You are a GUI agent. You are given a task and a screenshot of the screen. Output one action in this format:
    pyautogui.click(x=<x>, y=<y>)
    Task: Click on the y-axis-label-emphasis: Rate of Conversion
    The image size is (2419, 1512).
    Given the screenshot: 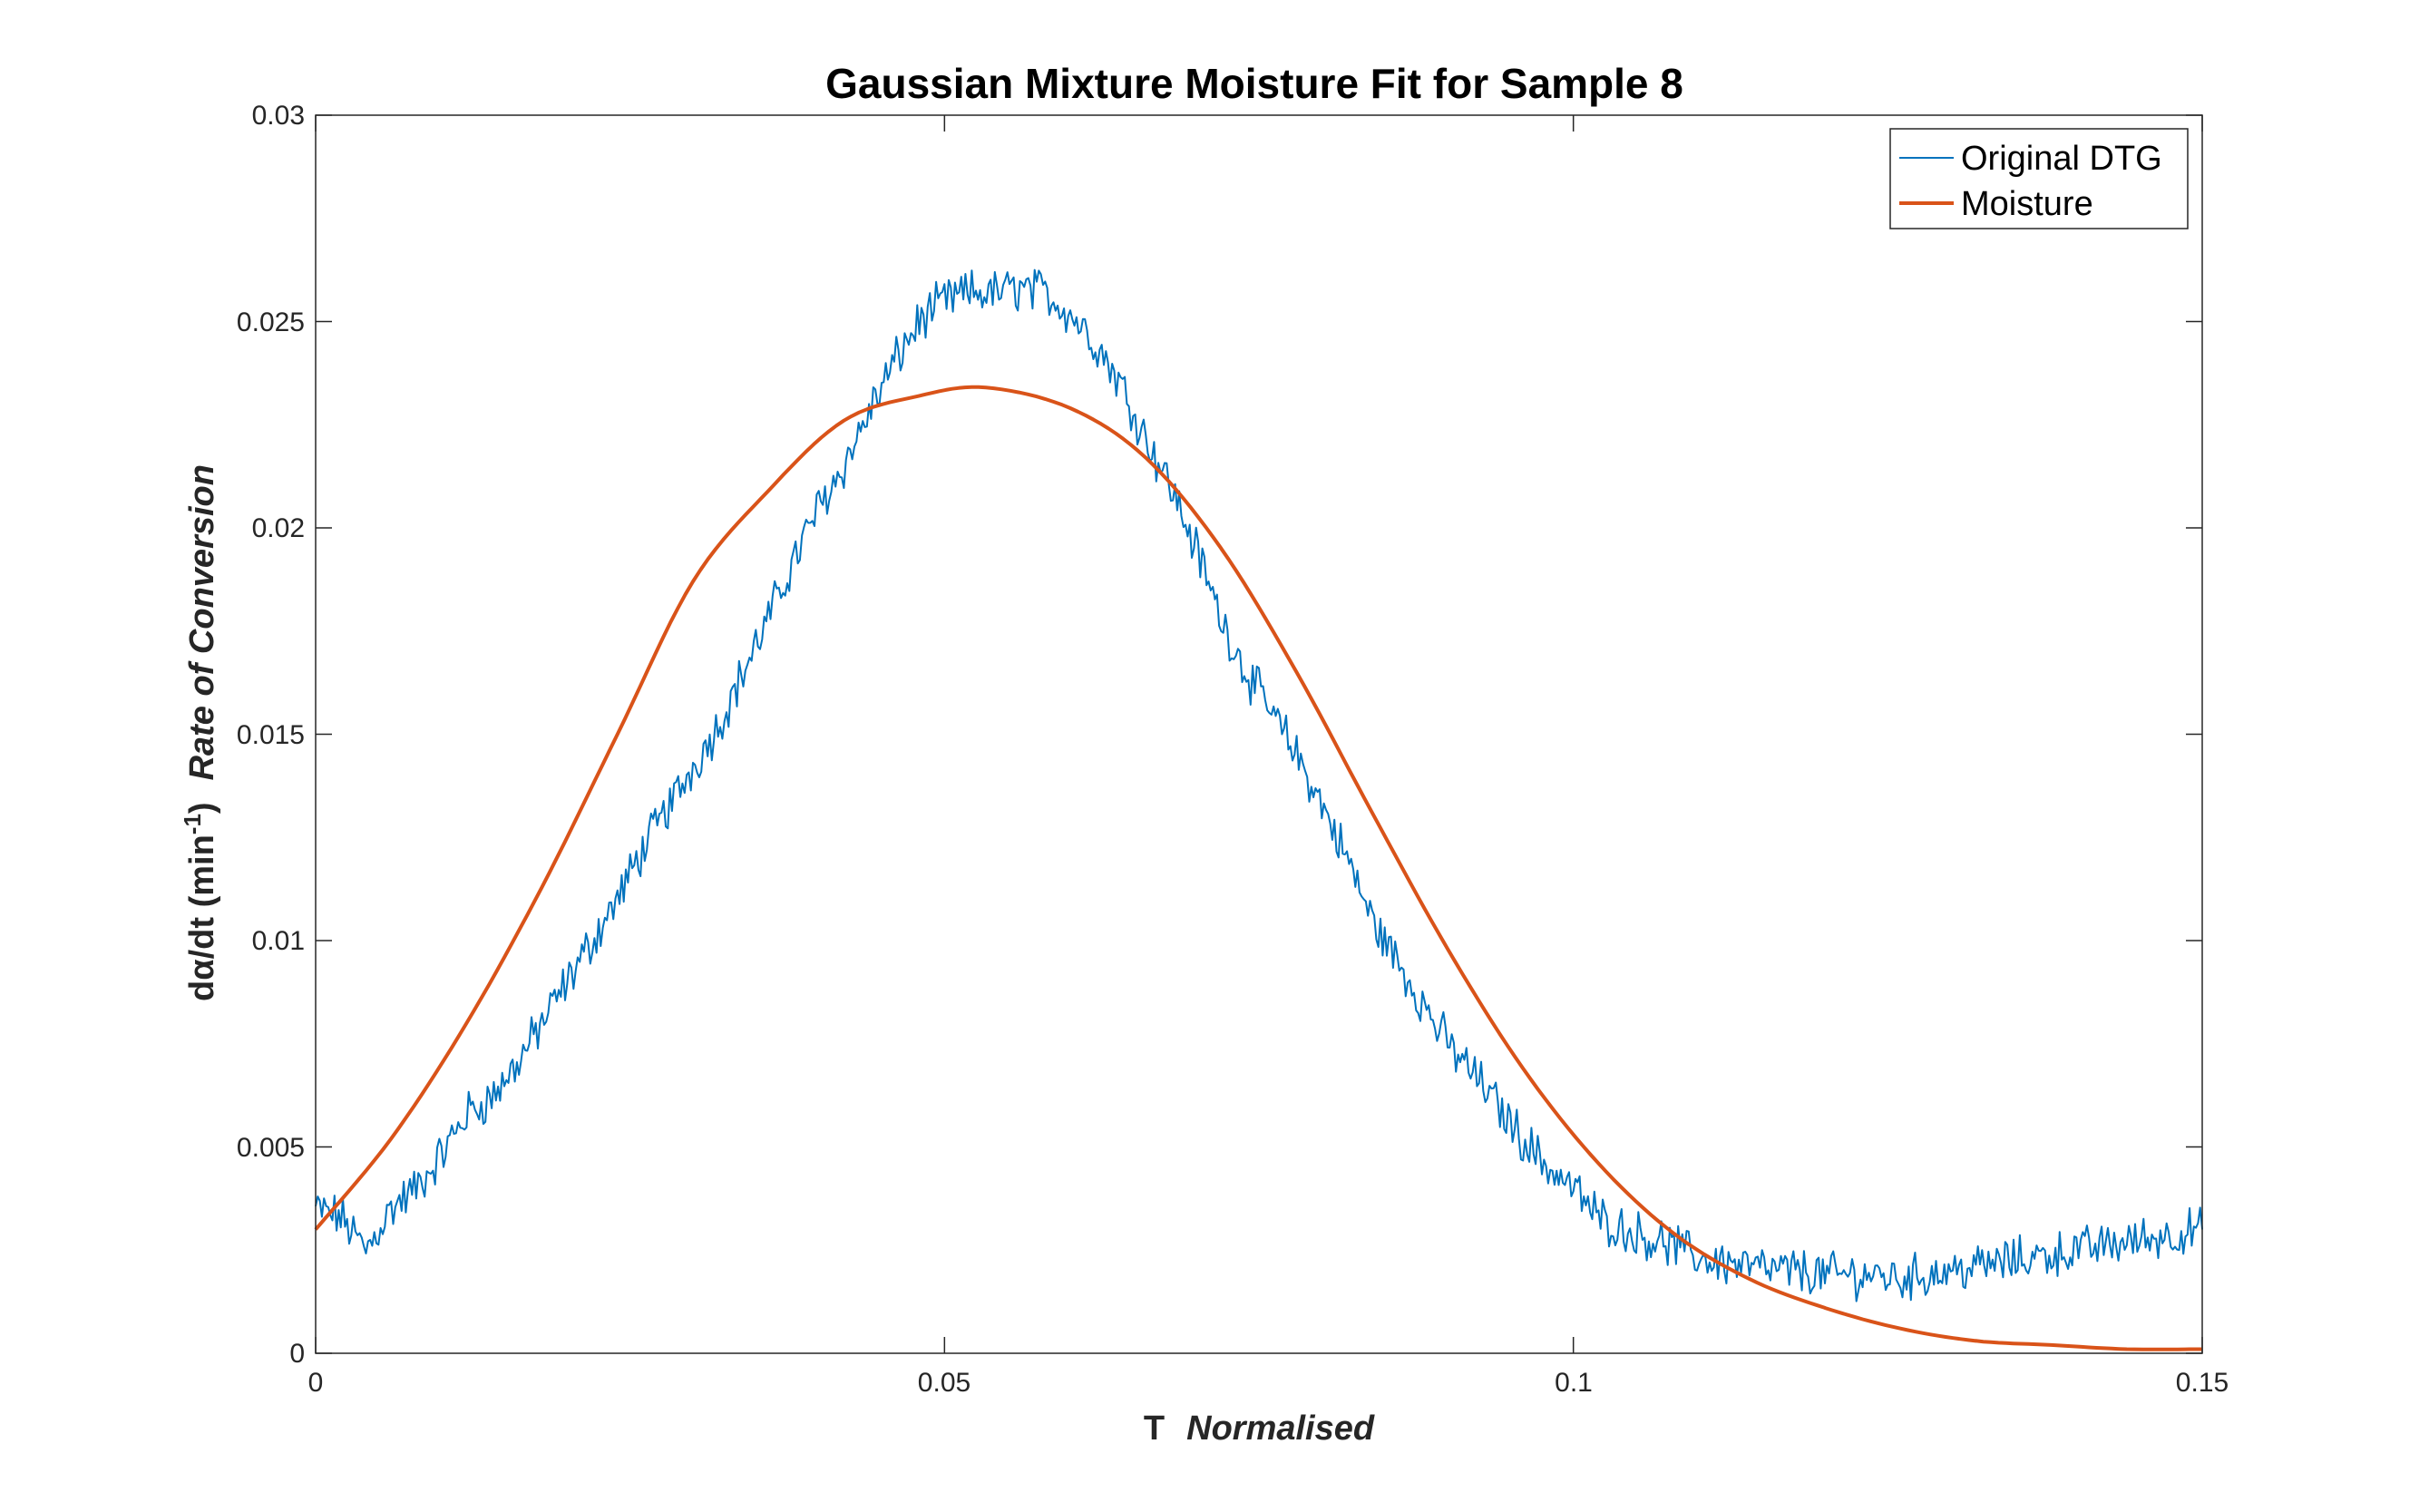 What is the action you would take?
    pyautogui.click(x=202, y=622)
    